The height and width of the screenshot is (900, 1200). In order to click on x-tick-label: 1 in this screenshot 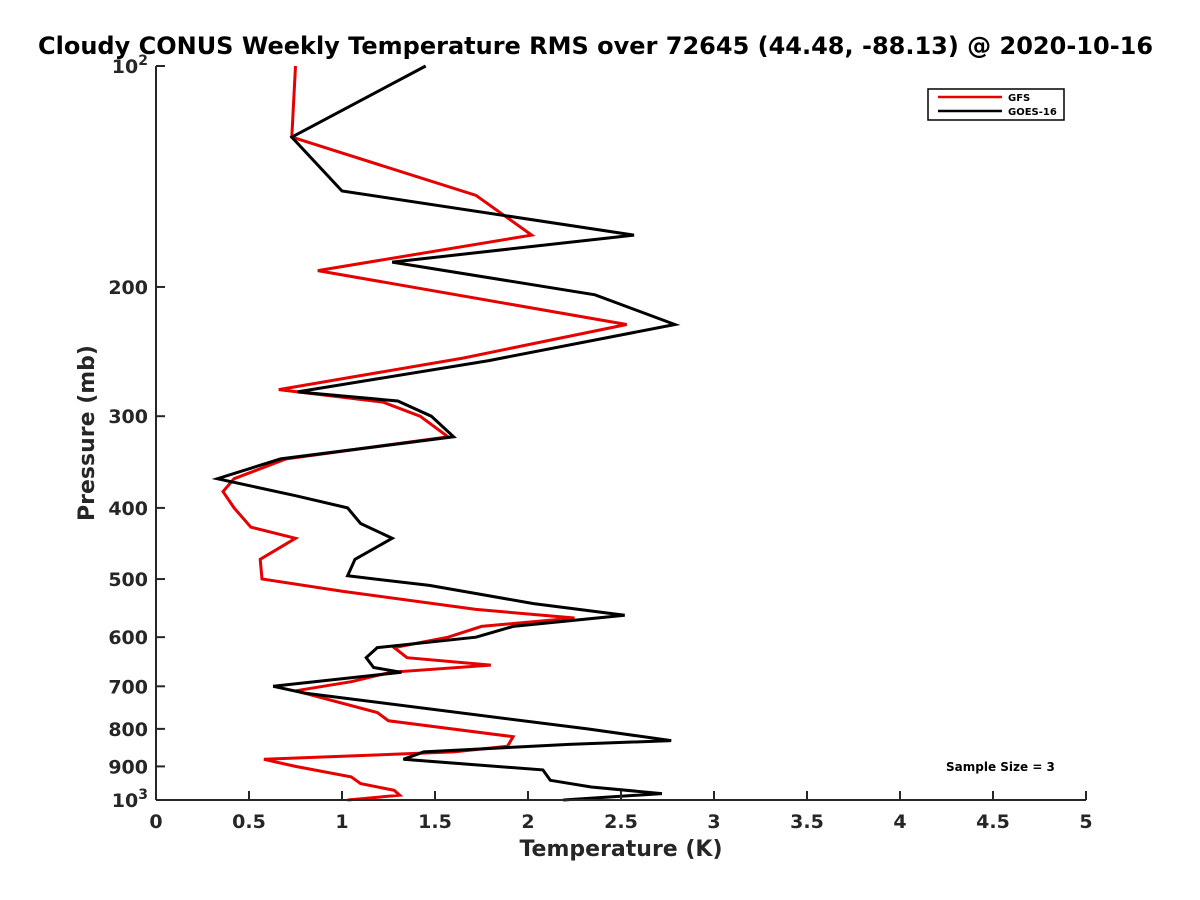, I will do `click(341, 822)`.